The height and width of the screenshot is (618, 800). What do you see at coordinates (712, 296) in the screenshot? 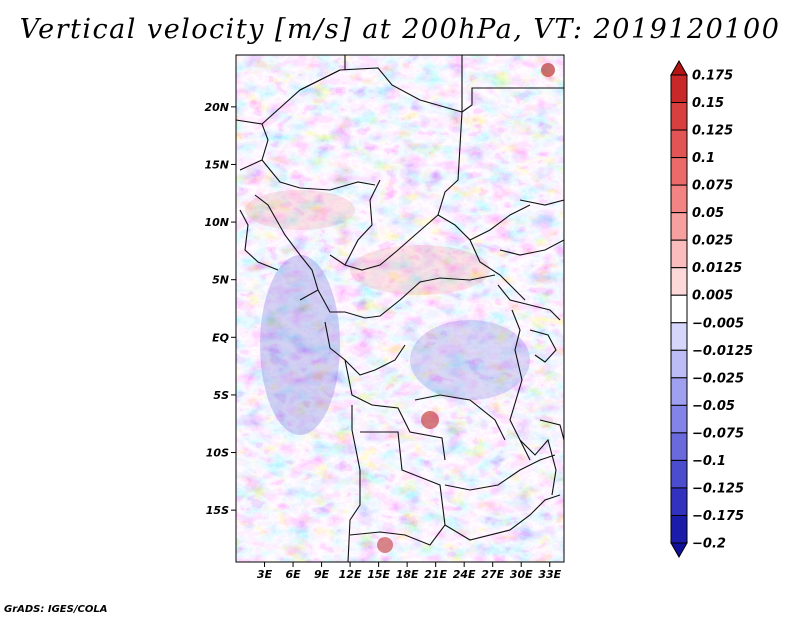
I see `colorbar-level-label: 0.005` at bounding box center [712, 296].